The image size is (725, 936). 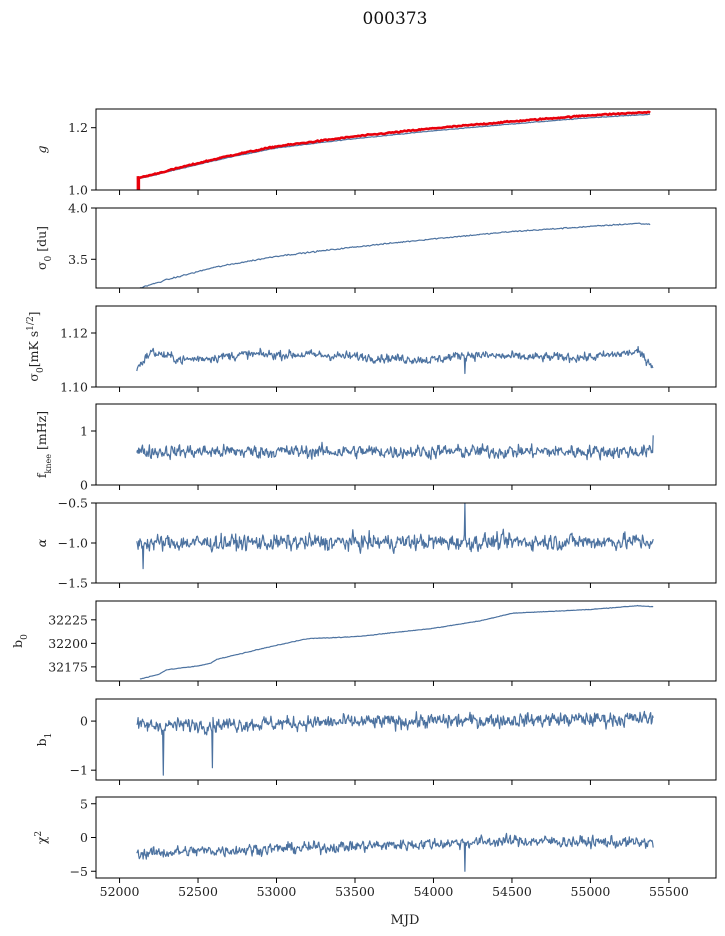 What do you see at coordinates (79, 770) in the screenshot?
I see `y-tick-label: −1` at bounding box center [79, 770].